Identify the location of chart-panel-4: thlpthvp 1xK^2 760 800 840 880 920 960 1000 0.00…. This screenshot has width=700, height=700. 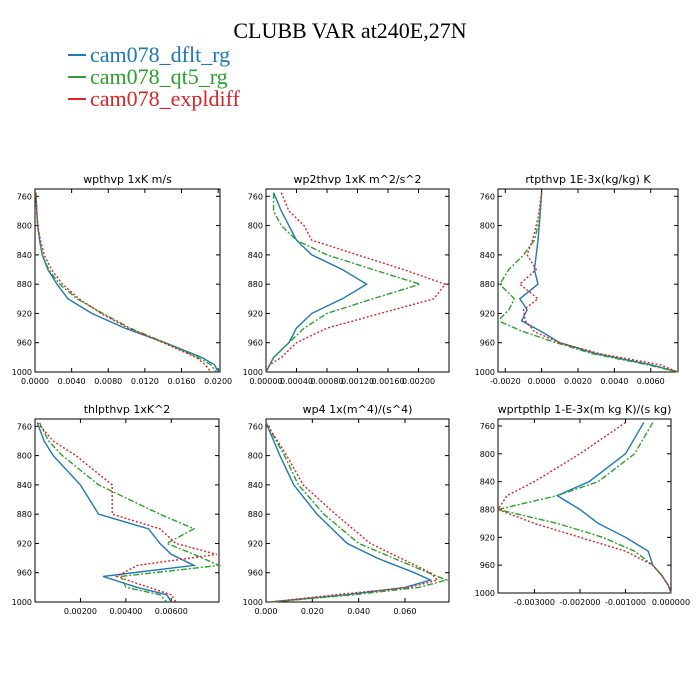
(117, 509).